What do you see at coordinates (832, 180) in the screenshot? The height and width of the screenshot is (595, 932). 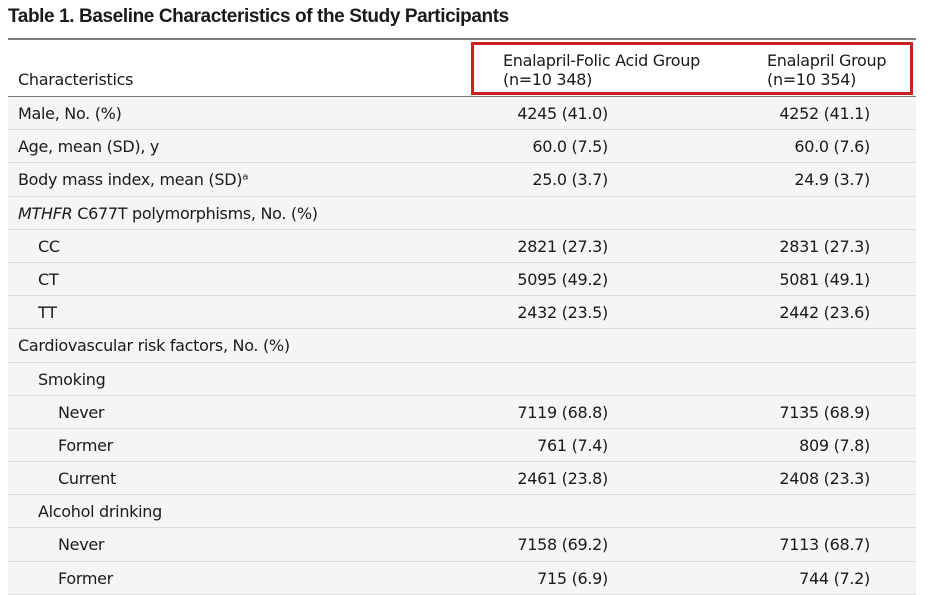 I see `row-value-enalapril: 24.9 (3.7)` at bounding box center [832, 180].